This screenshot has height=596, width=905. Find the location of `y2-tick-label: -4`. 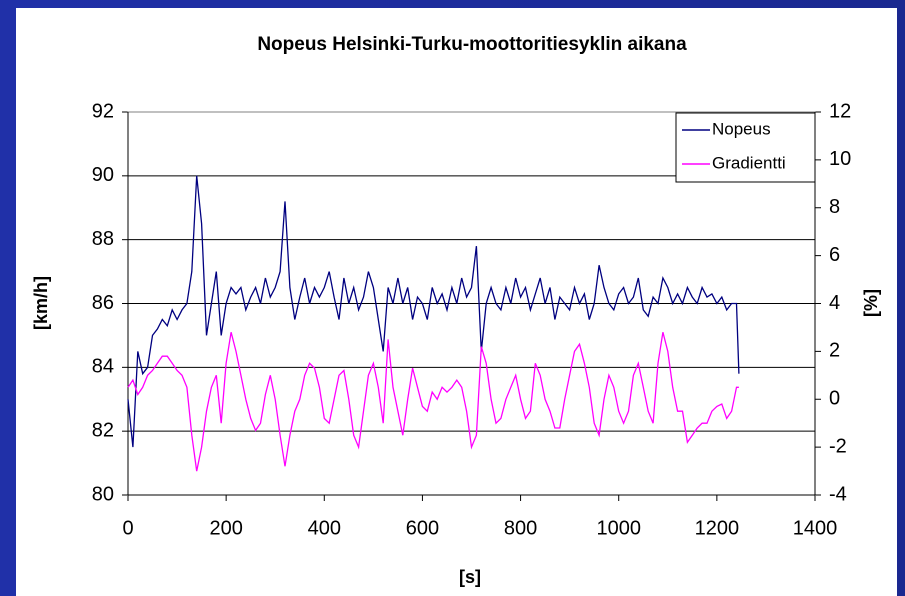

y2-tick-label: -4 is located at coordinates (838, 494).